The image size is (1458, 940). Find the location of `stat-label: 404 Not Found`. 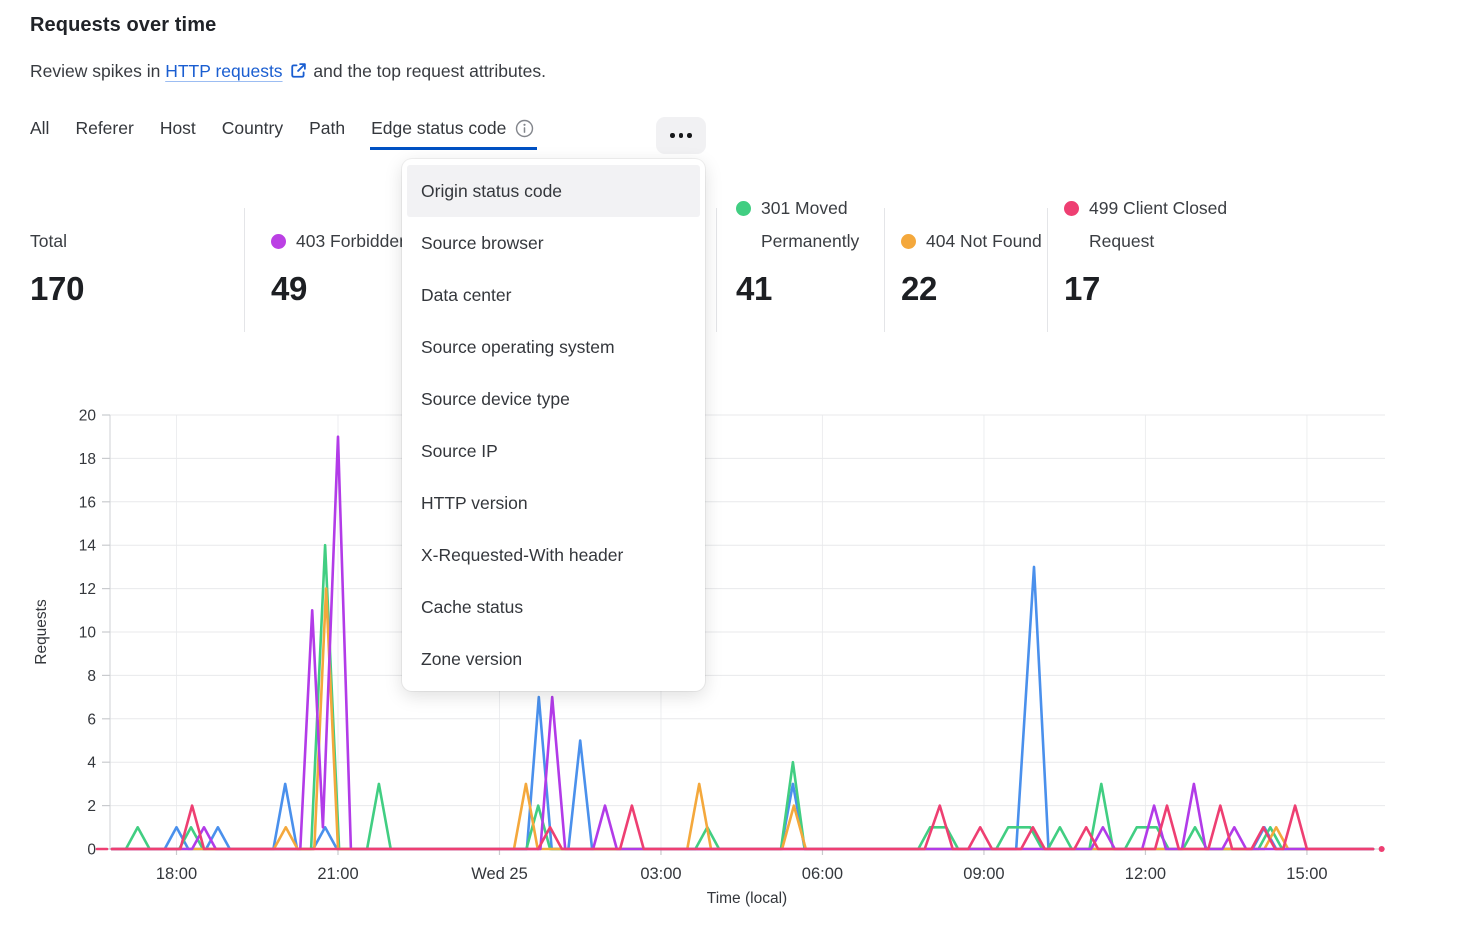

stat-label: 404 Not Found is located at coordinates (984, 241).